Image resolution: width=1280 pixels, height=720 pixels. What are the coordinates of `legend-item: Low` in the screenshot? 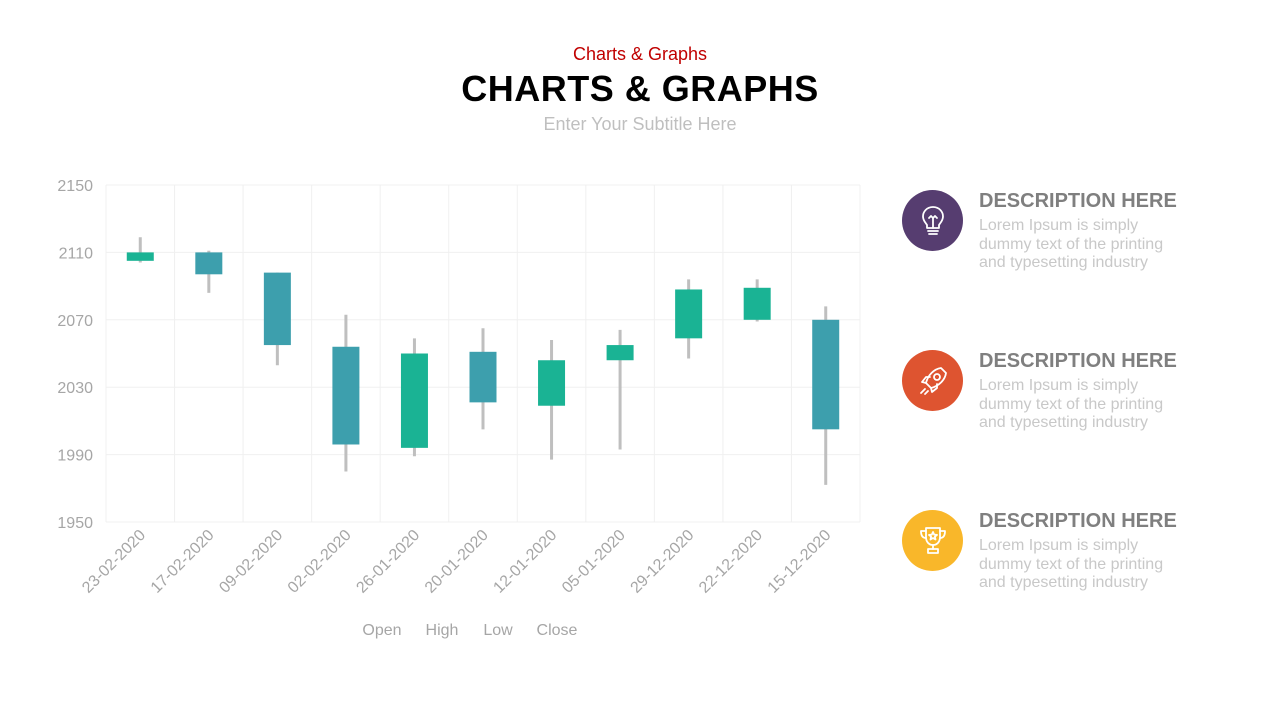 It's located at (498, 630).